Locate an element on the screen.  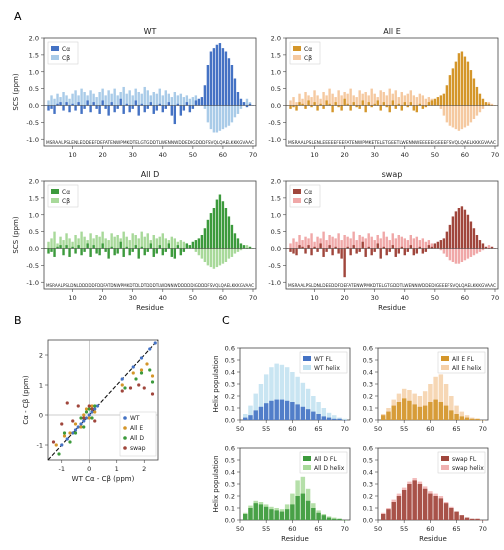
legend-label: Cβ is located at coordinates (66, 201).